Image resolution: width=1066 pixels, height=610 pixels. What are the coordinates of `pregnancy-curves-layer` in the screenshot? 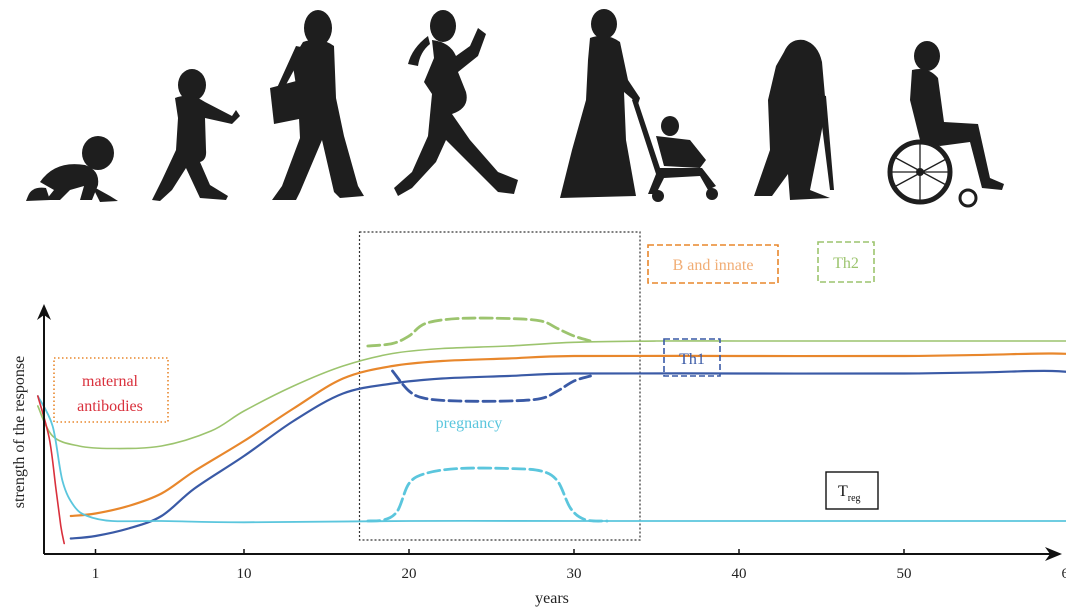 It's located at (487, 419).